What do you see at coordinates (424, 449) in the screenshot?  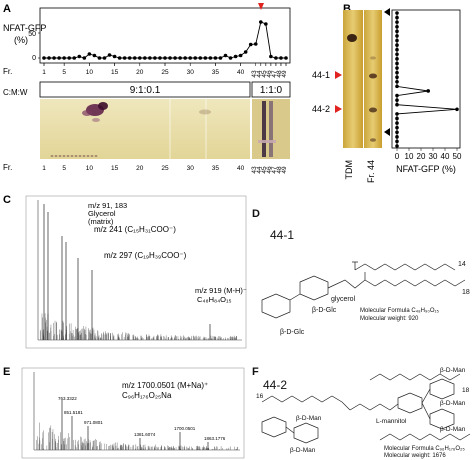 I see `panel-f-formula: Molecular Formula C₉₆H₁₇₆O₂₅` at bounding box center [424, 449].